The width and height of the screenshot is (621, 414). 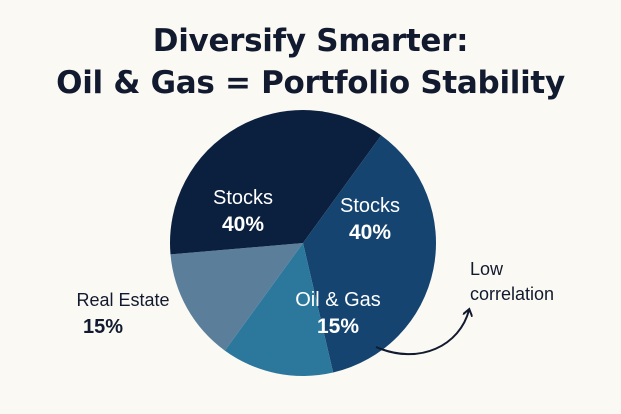 What do you see at coordinates (422, 333) in the screenshot?
I see `annotation-arrow` at bounding box center [422, 333].